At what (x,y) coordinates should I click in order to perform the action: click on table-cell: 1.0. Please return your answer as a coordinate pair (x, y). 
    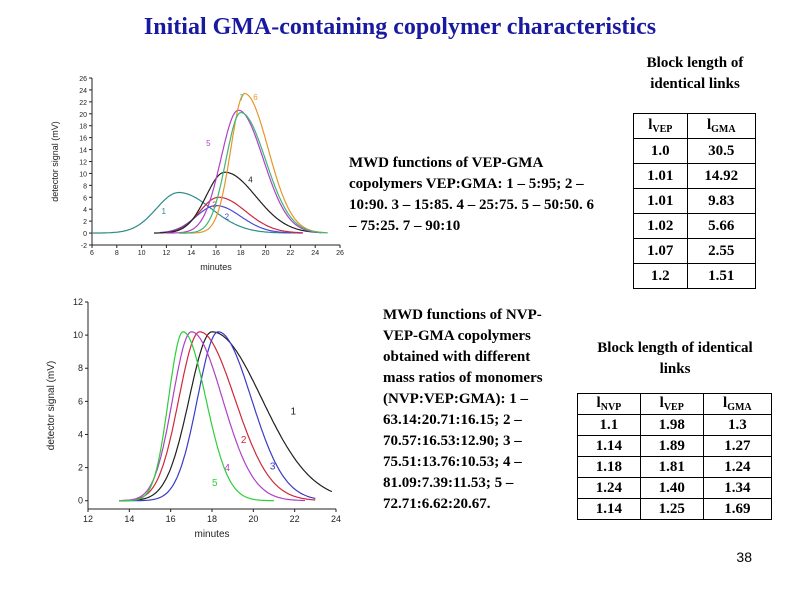
    Looking at the image, I should click on (660, 151).